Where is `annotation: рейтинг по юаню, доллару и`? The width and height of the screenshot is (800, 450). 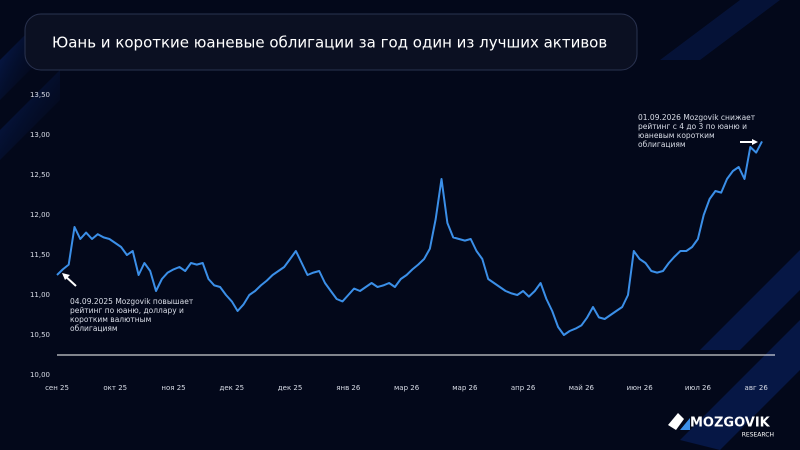
annotation: рейтинг по юаню, доллару и is located at coordinates (127, 310).